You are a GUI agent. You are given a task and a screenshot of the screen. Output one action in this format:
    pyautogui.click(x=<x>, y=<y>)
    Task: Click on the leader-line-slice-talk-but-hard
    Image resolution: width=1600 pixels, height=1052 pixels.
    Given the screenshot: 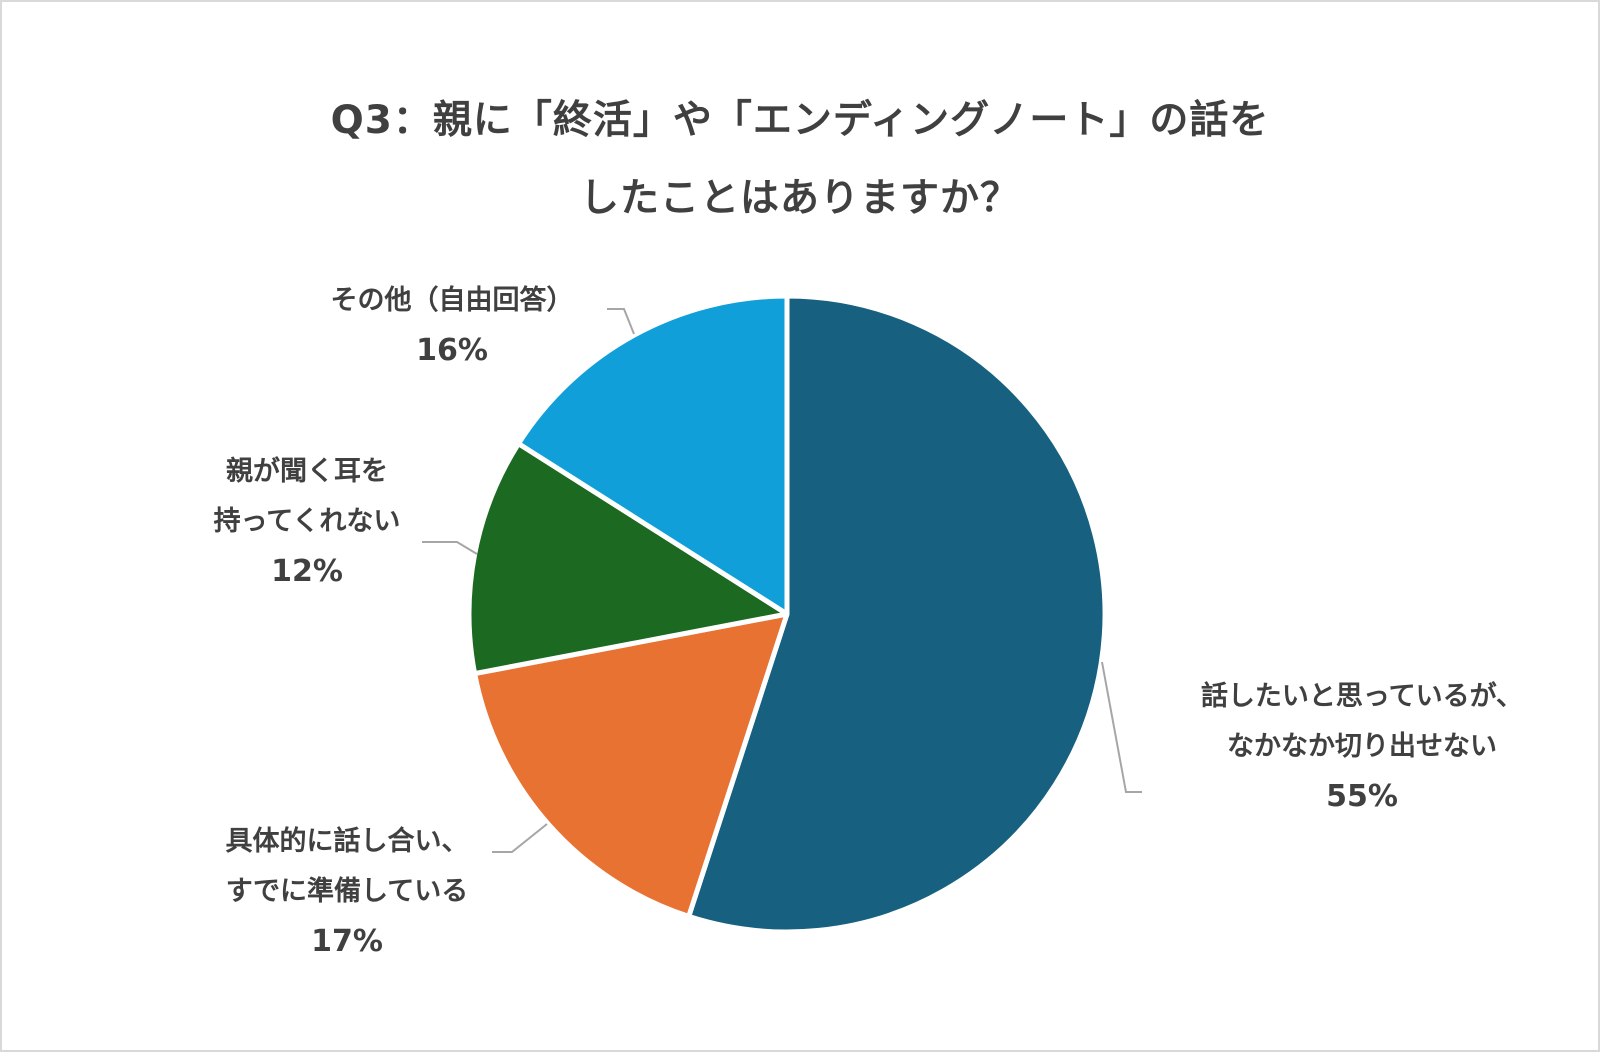 What is the action you would take?
    pyautogui.click(x=1121, y=727)
    